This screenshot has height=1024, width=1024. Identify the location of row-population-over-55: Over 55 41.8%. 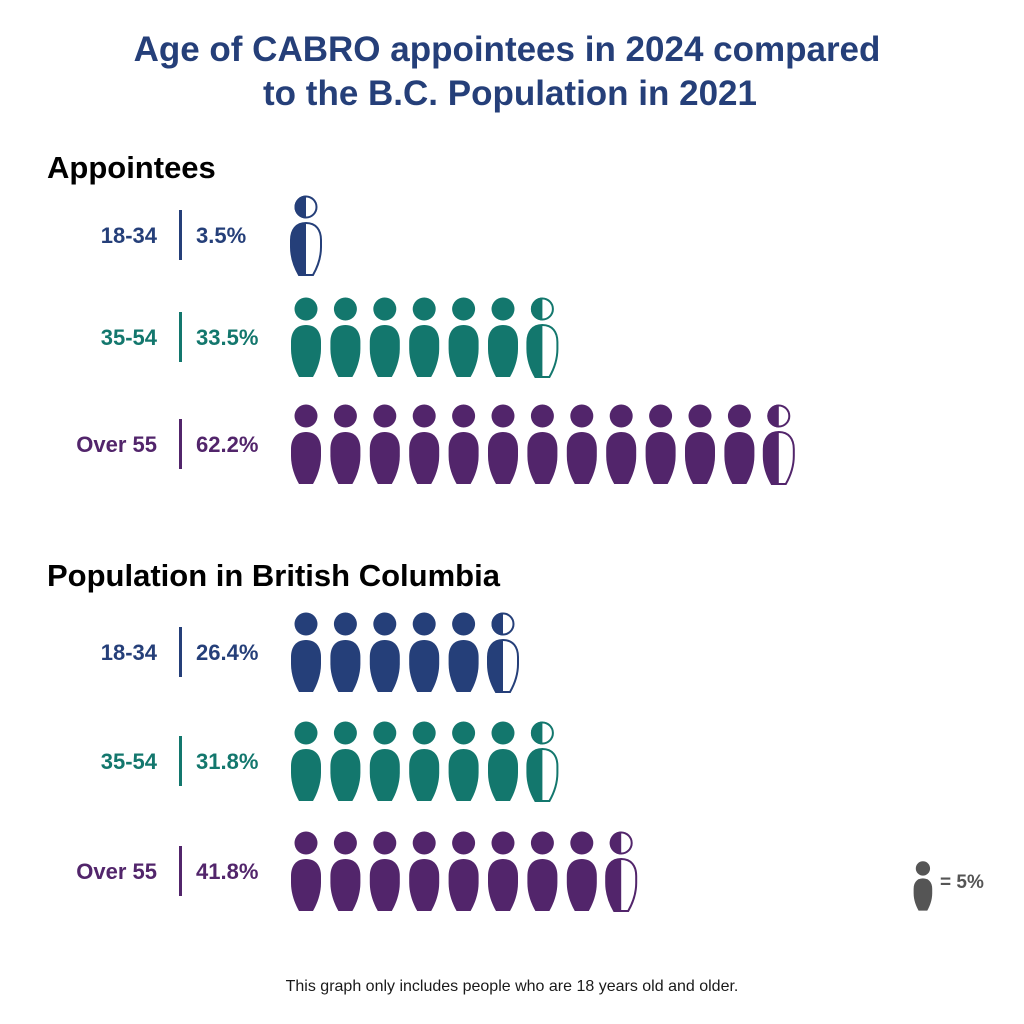
(357, 871).